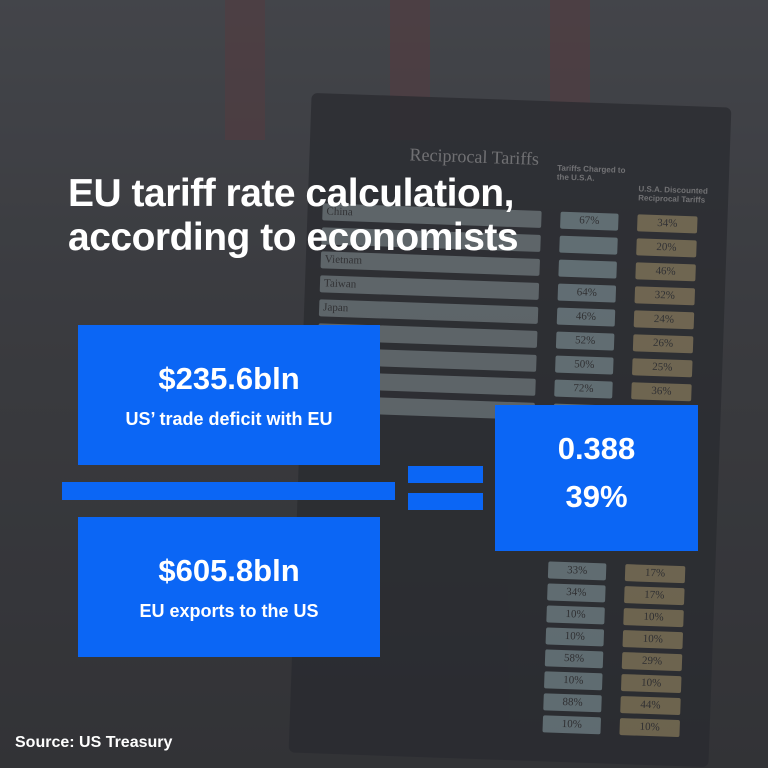 Image resolution: width=768 pixels, height=768 pixels. What do you see at coordinates (245, 70) in the screenshot?
I see `flag-stripe` at bounding box center [245, 70].